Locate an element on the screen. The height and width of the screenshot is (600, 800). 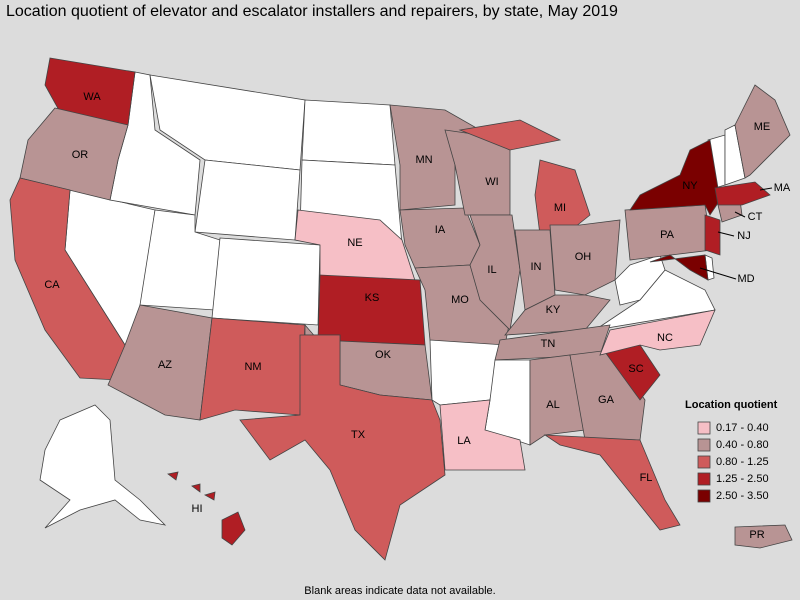
state-label: OH is located at coordinates (583, 257).